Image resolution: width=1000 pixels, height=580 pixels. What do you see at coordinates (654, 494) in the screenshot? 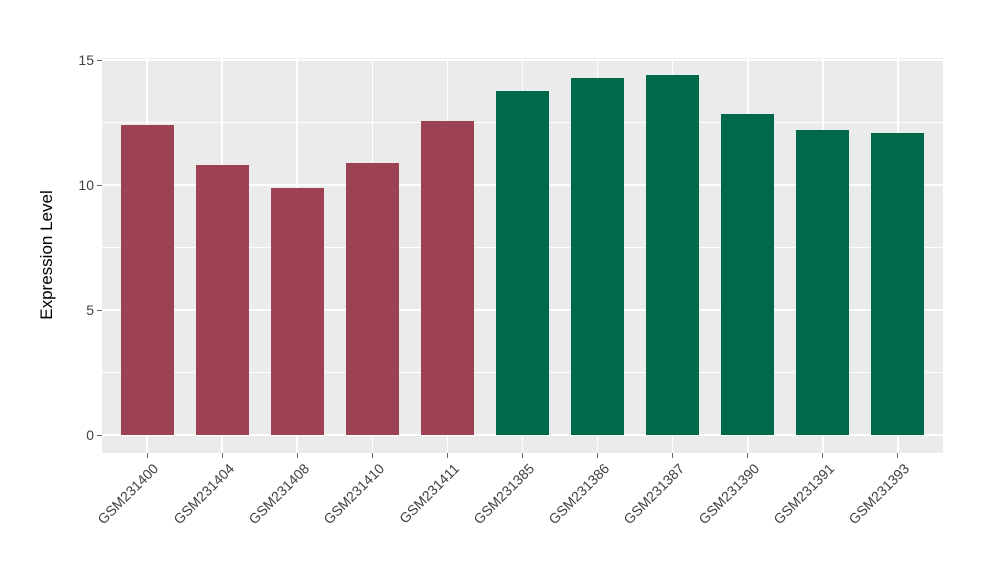
I see `x-tick-label-GSM231387: GSM231387` at bounding box center [654, 494].